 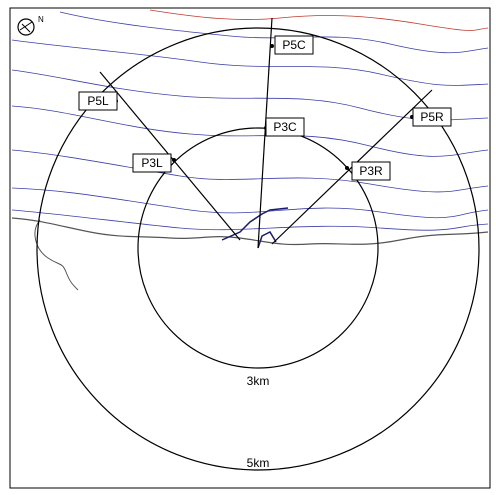 I want to click on transect-c, so click(x=265, y=133).